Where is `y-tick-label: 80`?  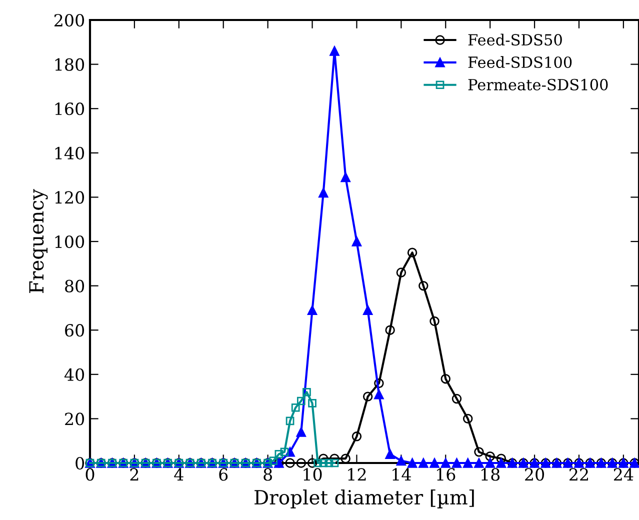 y-tick-label: 80 is located at coordinates (74, 286).